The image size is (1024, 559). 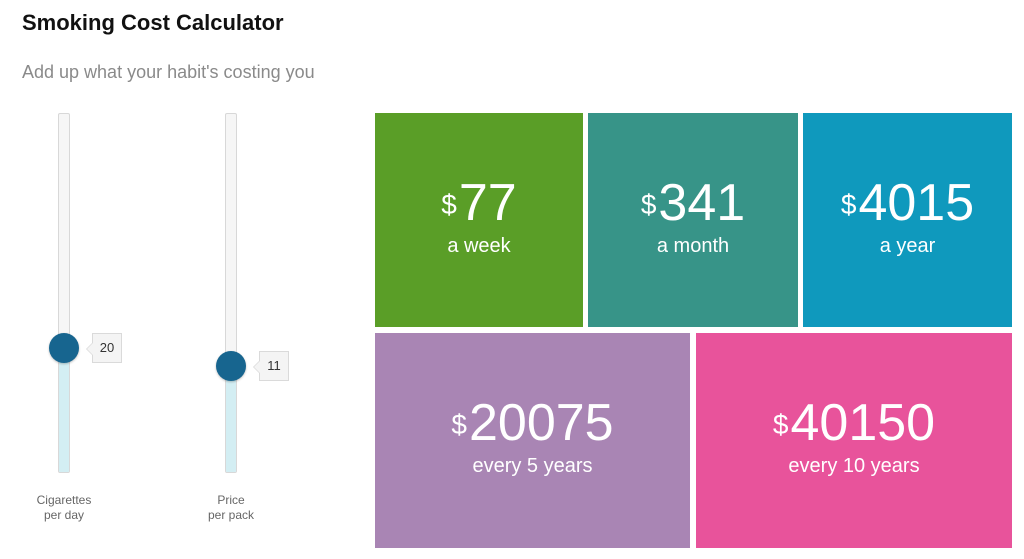 What do you see at coordinates (479, 246) in the screenshot?
I see `cost-period-label: a week` at bounding box center [479, 246].